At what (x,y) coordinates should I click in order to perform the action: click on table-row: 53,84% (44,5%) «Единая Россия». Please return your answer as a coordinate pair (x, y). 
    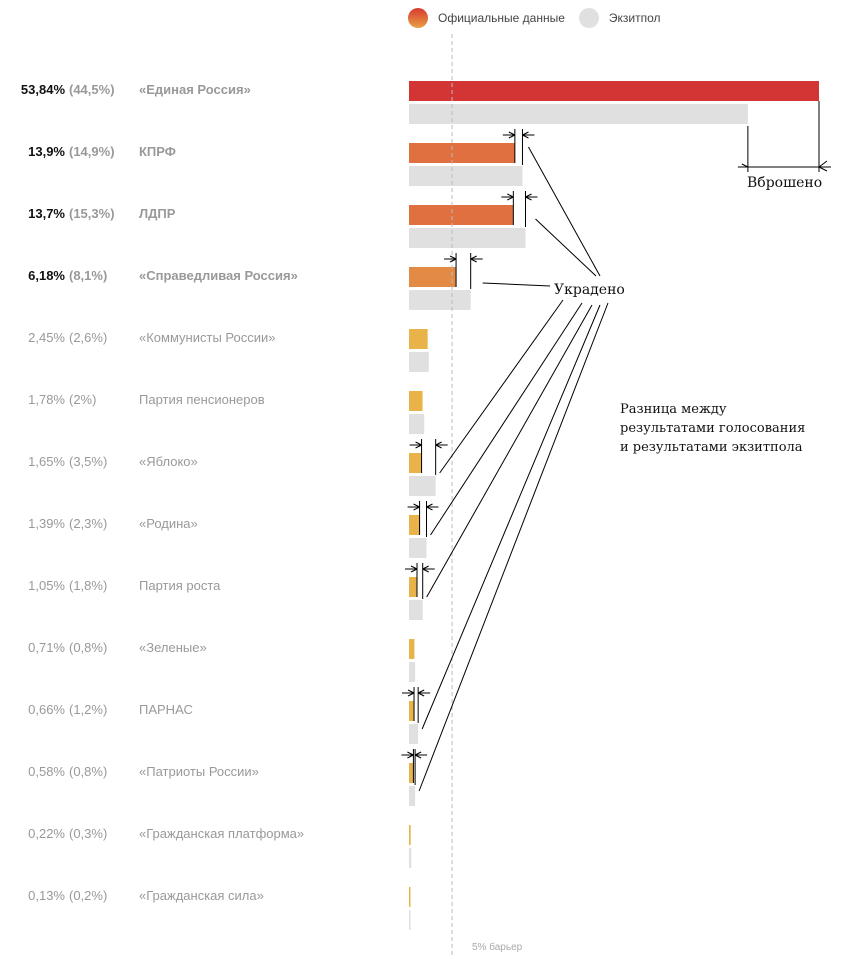
    Looking at the image, I should click on (421, 90).